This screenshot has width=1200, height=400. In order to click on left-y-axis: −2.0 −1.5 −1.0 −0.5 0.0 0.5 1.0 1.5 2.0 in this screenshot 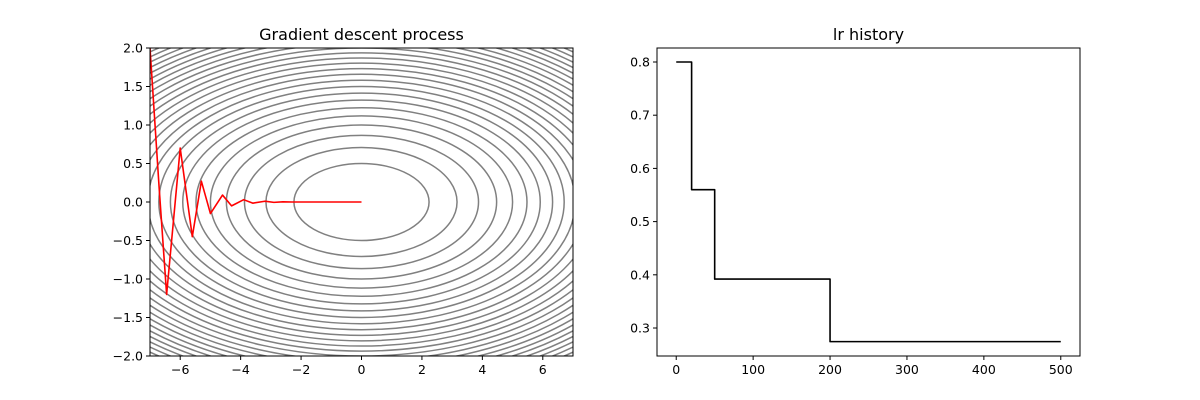, I will do `click(131, 202)`.